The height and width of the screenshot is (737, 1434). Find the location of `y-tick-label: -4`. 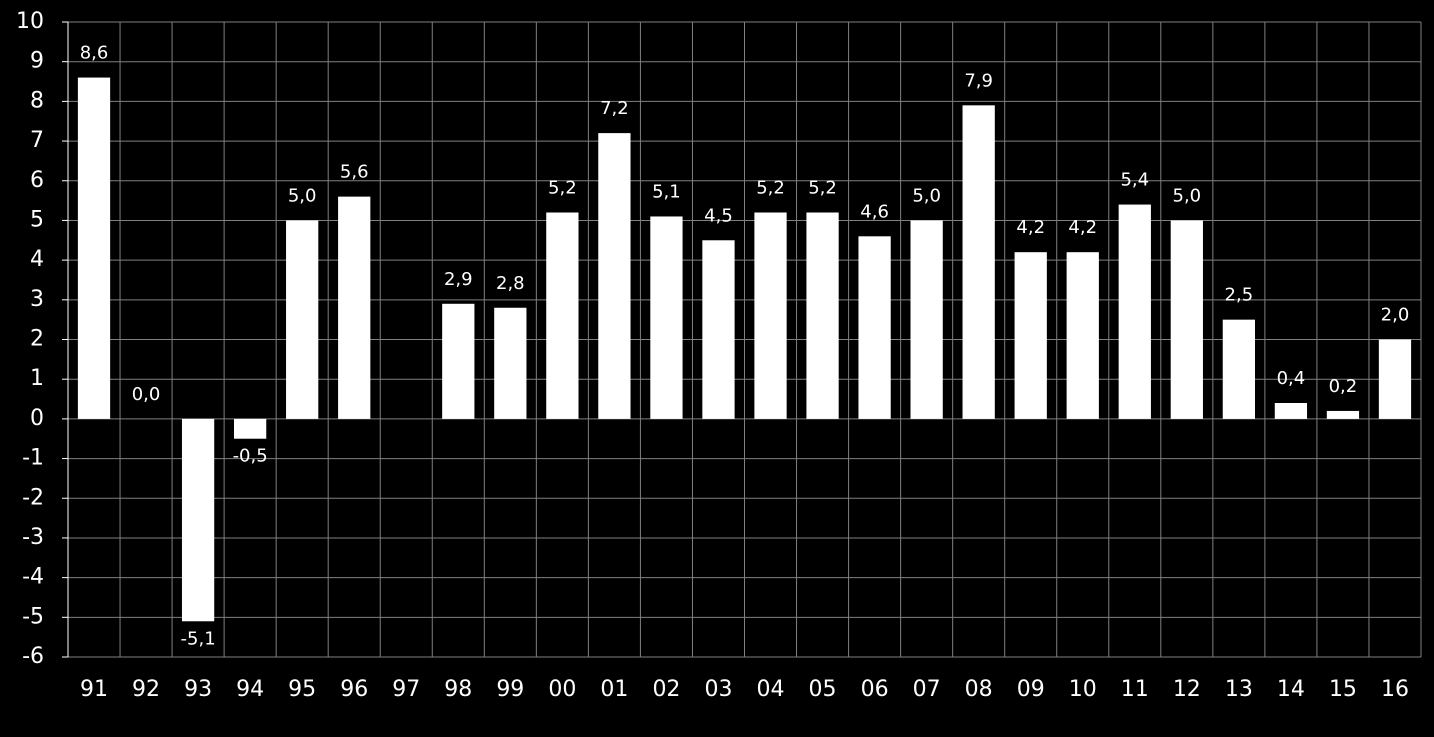

y-tick-label: -4 is located at coordinates (33, 577).